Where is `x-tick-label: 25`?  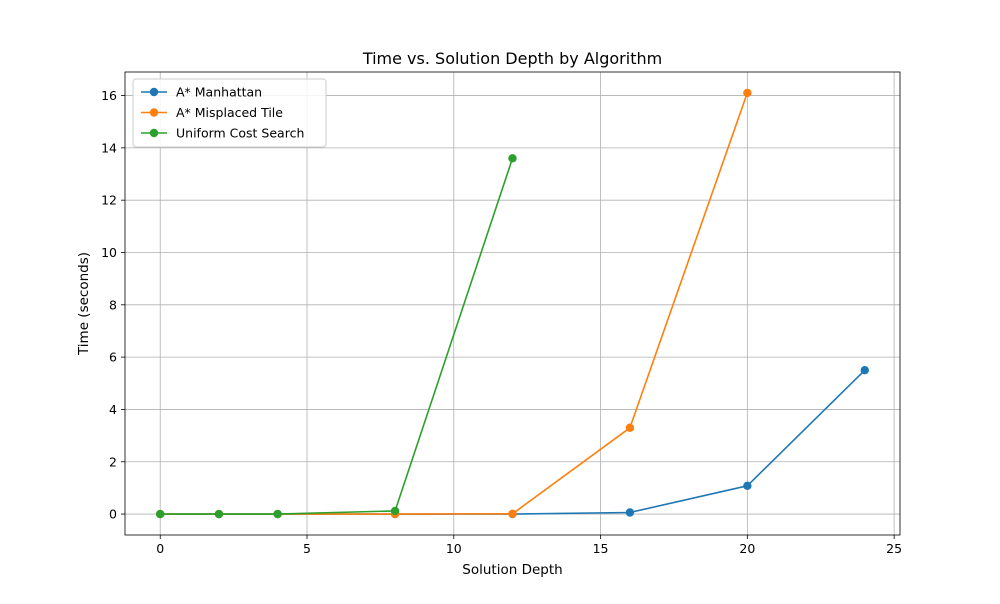 x-tick-label: 25 is located at coordinates (894, 548).